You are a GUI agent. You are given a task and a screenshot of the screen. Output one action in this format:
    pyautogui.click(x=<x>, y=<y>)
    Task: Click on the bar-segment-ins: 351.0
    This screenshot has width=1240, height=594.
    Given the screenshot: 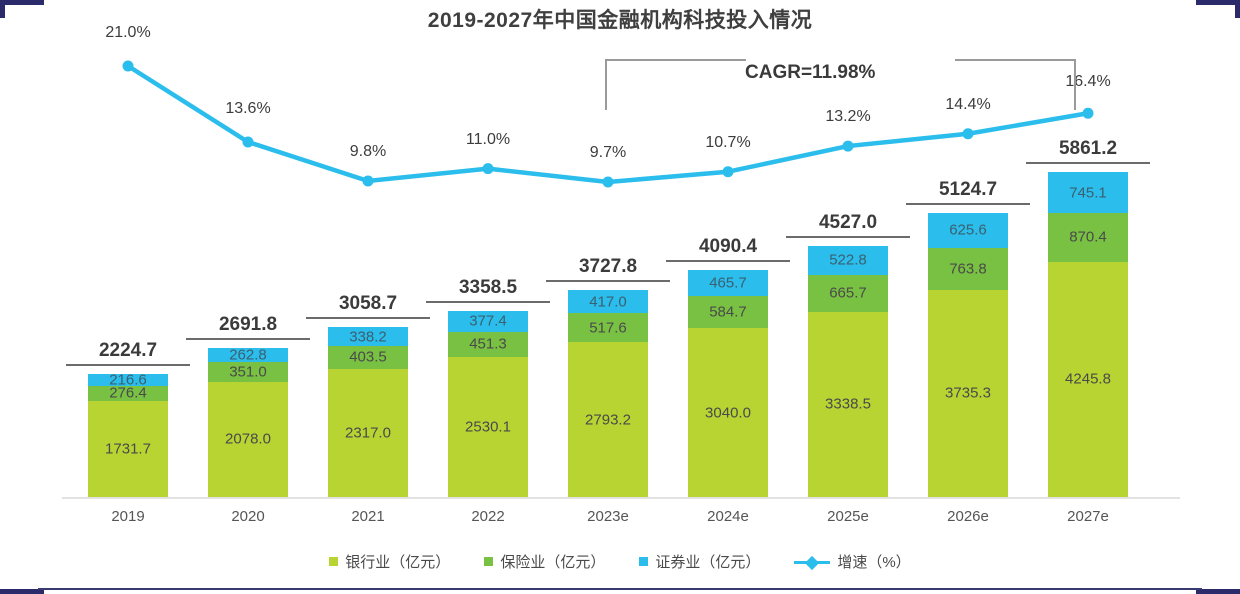 What is the action you would take?
    pyautogui.click(x=248, y=372)
    